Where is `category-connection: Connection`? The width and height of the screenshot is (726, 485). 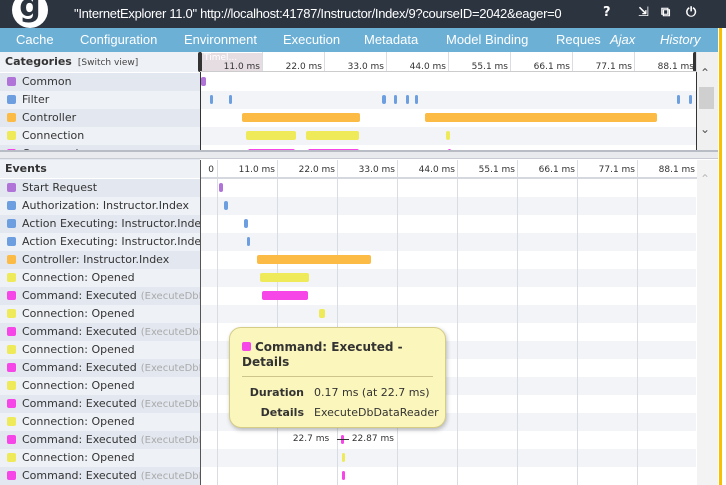 category-connection: Connection is located at coordinates (100, 136).